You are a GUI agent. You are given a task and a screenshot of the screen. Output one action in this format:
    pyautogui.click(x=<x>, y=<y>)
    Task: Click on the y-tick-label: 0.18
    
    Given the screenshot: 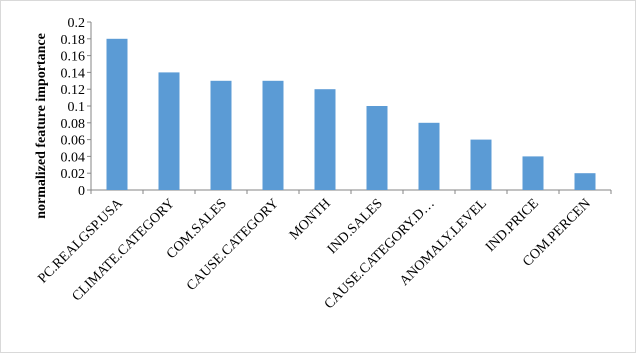 What is the action you would take?
    pyautogui.click(x=73, y=40)
    